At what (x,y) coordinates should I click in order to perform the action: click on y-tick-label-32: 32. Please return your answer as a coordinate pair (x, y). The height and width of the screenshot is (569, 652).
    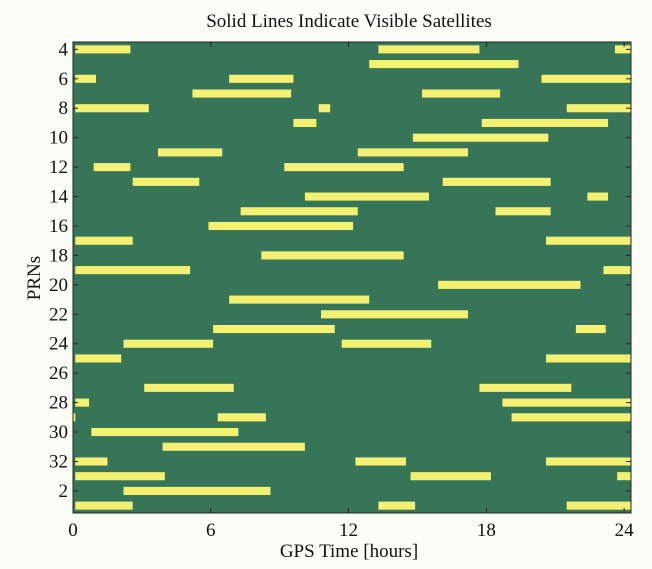
    Looking at the image, I should click on (58, 461).